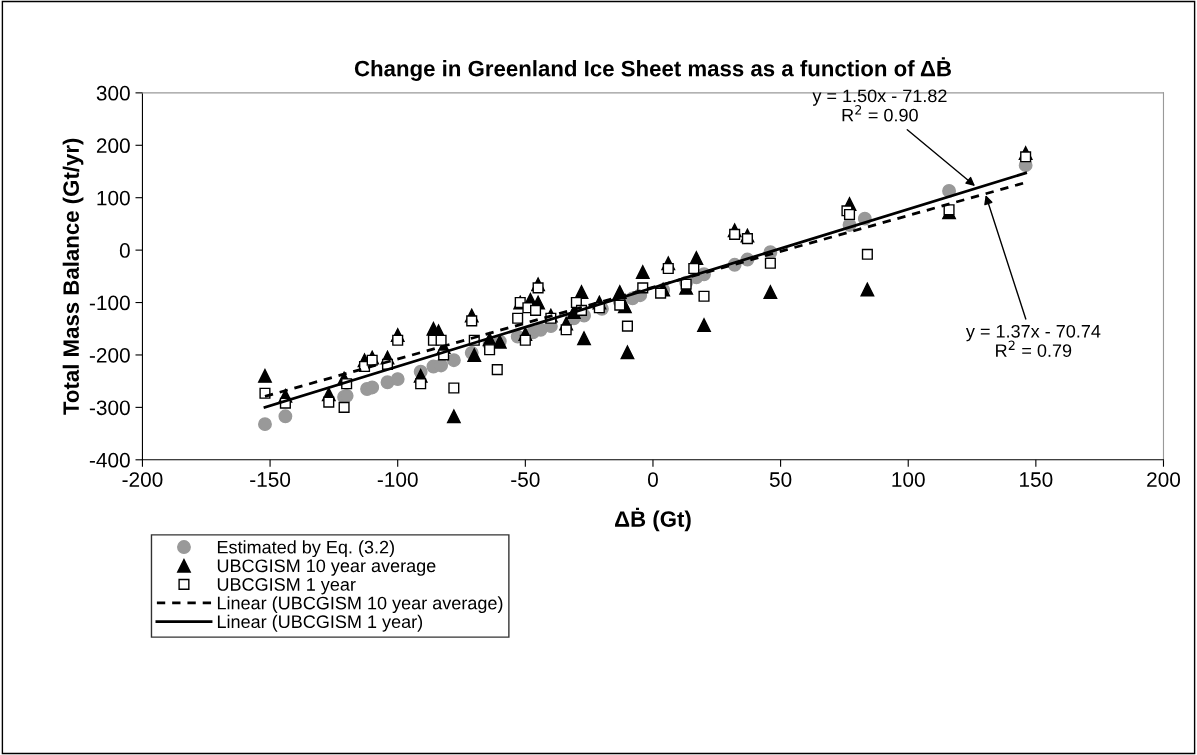 The image size is (1197, 755). Describe the element at coordinates (525, 479) in the screenshot. I see `x-tick-label: -50` at that location.